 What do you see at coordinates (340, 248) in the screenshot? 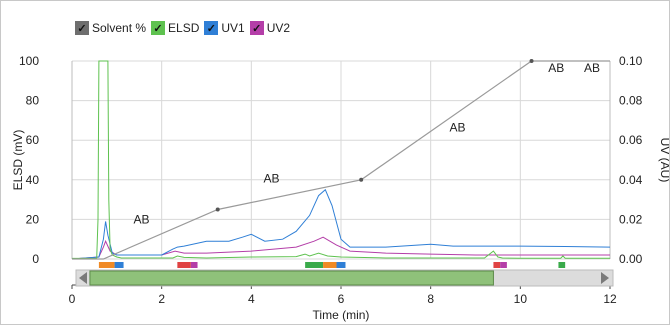
I see `series-line-uv2` at bounding box center [340, 248].